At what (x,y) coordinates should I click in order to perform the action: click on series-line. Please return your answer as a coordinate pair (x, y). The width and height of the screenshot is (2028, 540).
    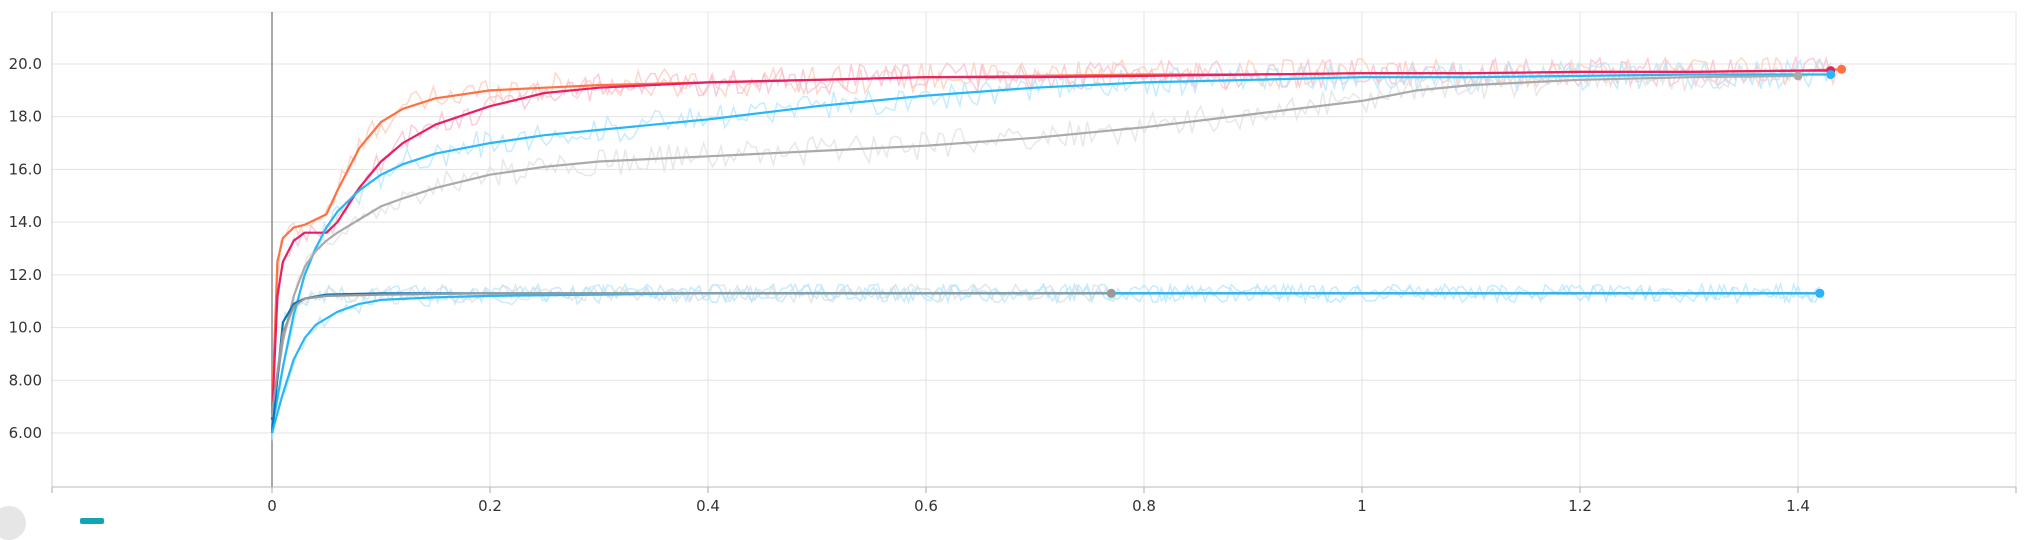
    Looking at the image, I should click on (691, 352).